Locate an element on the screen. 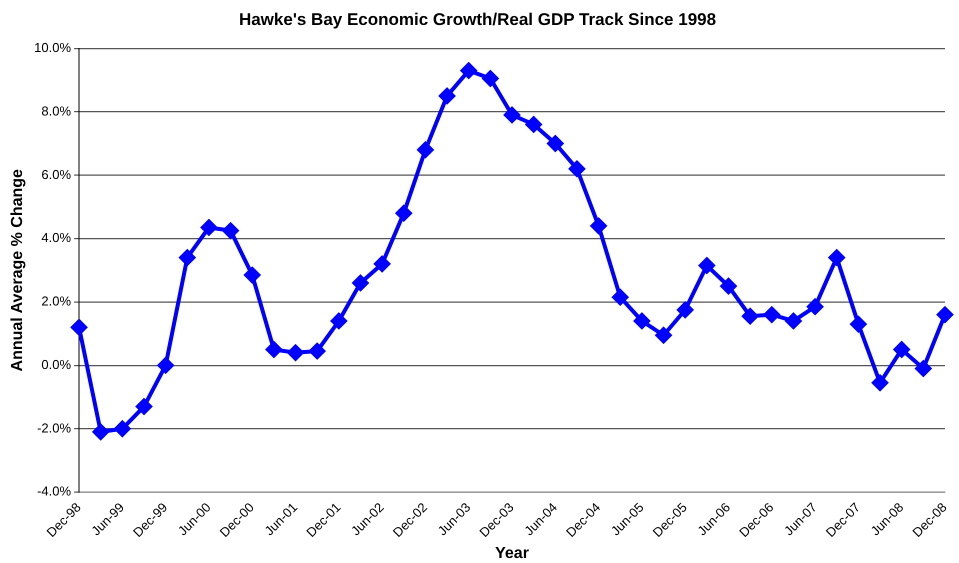  y-tick-label: 8.0% is located at coordinates (56, 110).